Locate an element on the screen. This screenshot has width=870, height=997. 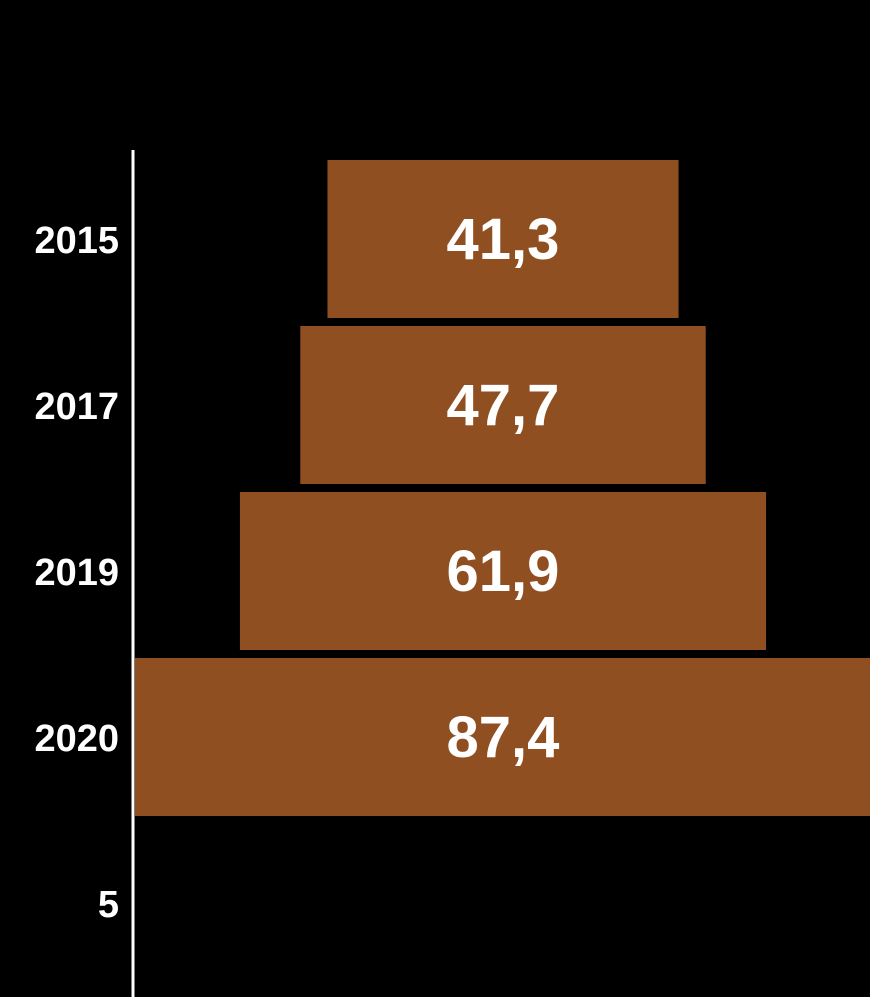
bar-data-label: 87,4 is located at coordinates (503, 737).